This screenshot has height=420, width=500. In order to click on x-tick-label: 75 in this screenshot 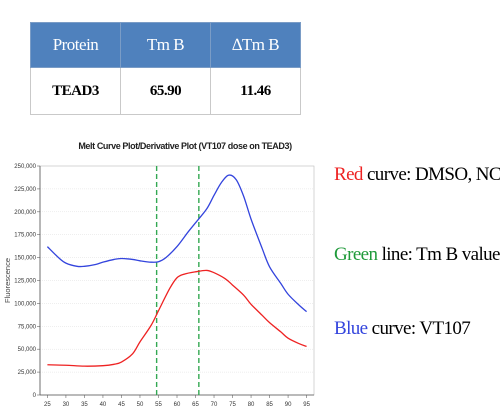, I will do `click(232, 405)`.